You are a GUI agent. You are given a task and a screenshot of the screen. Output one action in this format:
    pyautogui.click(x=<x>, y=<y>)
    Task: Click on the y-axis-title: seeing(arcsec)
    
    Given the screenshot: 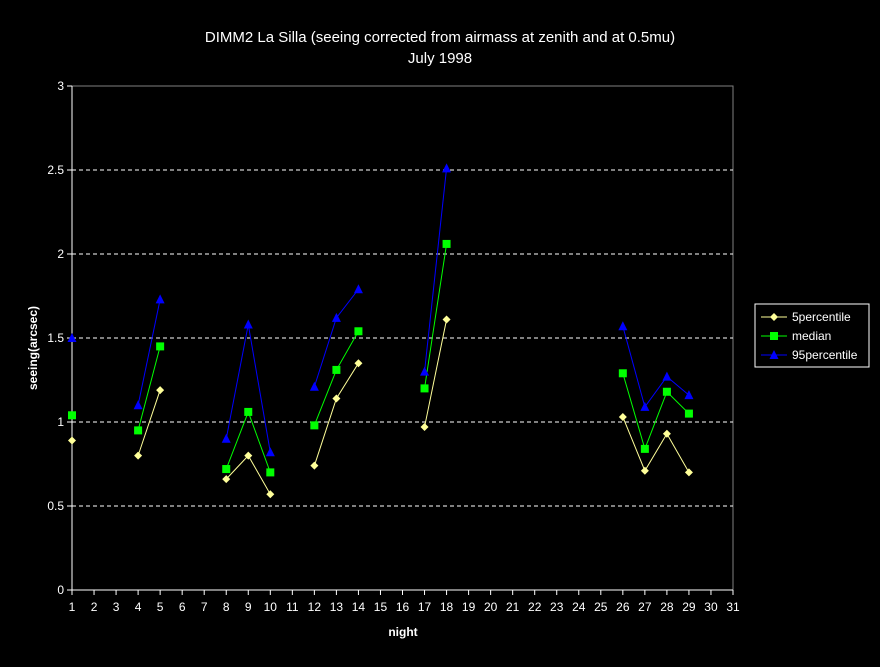 What is the action you would take?
    pyautogui.click(x=33, y=348)
    